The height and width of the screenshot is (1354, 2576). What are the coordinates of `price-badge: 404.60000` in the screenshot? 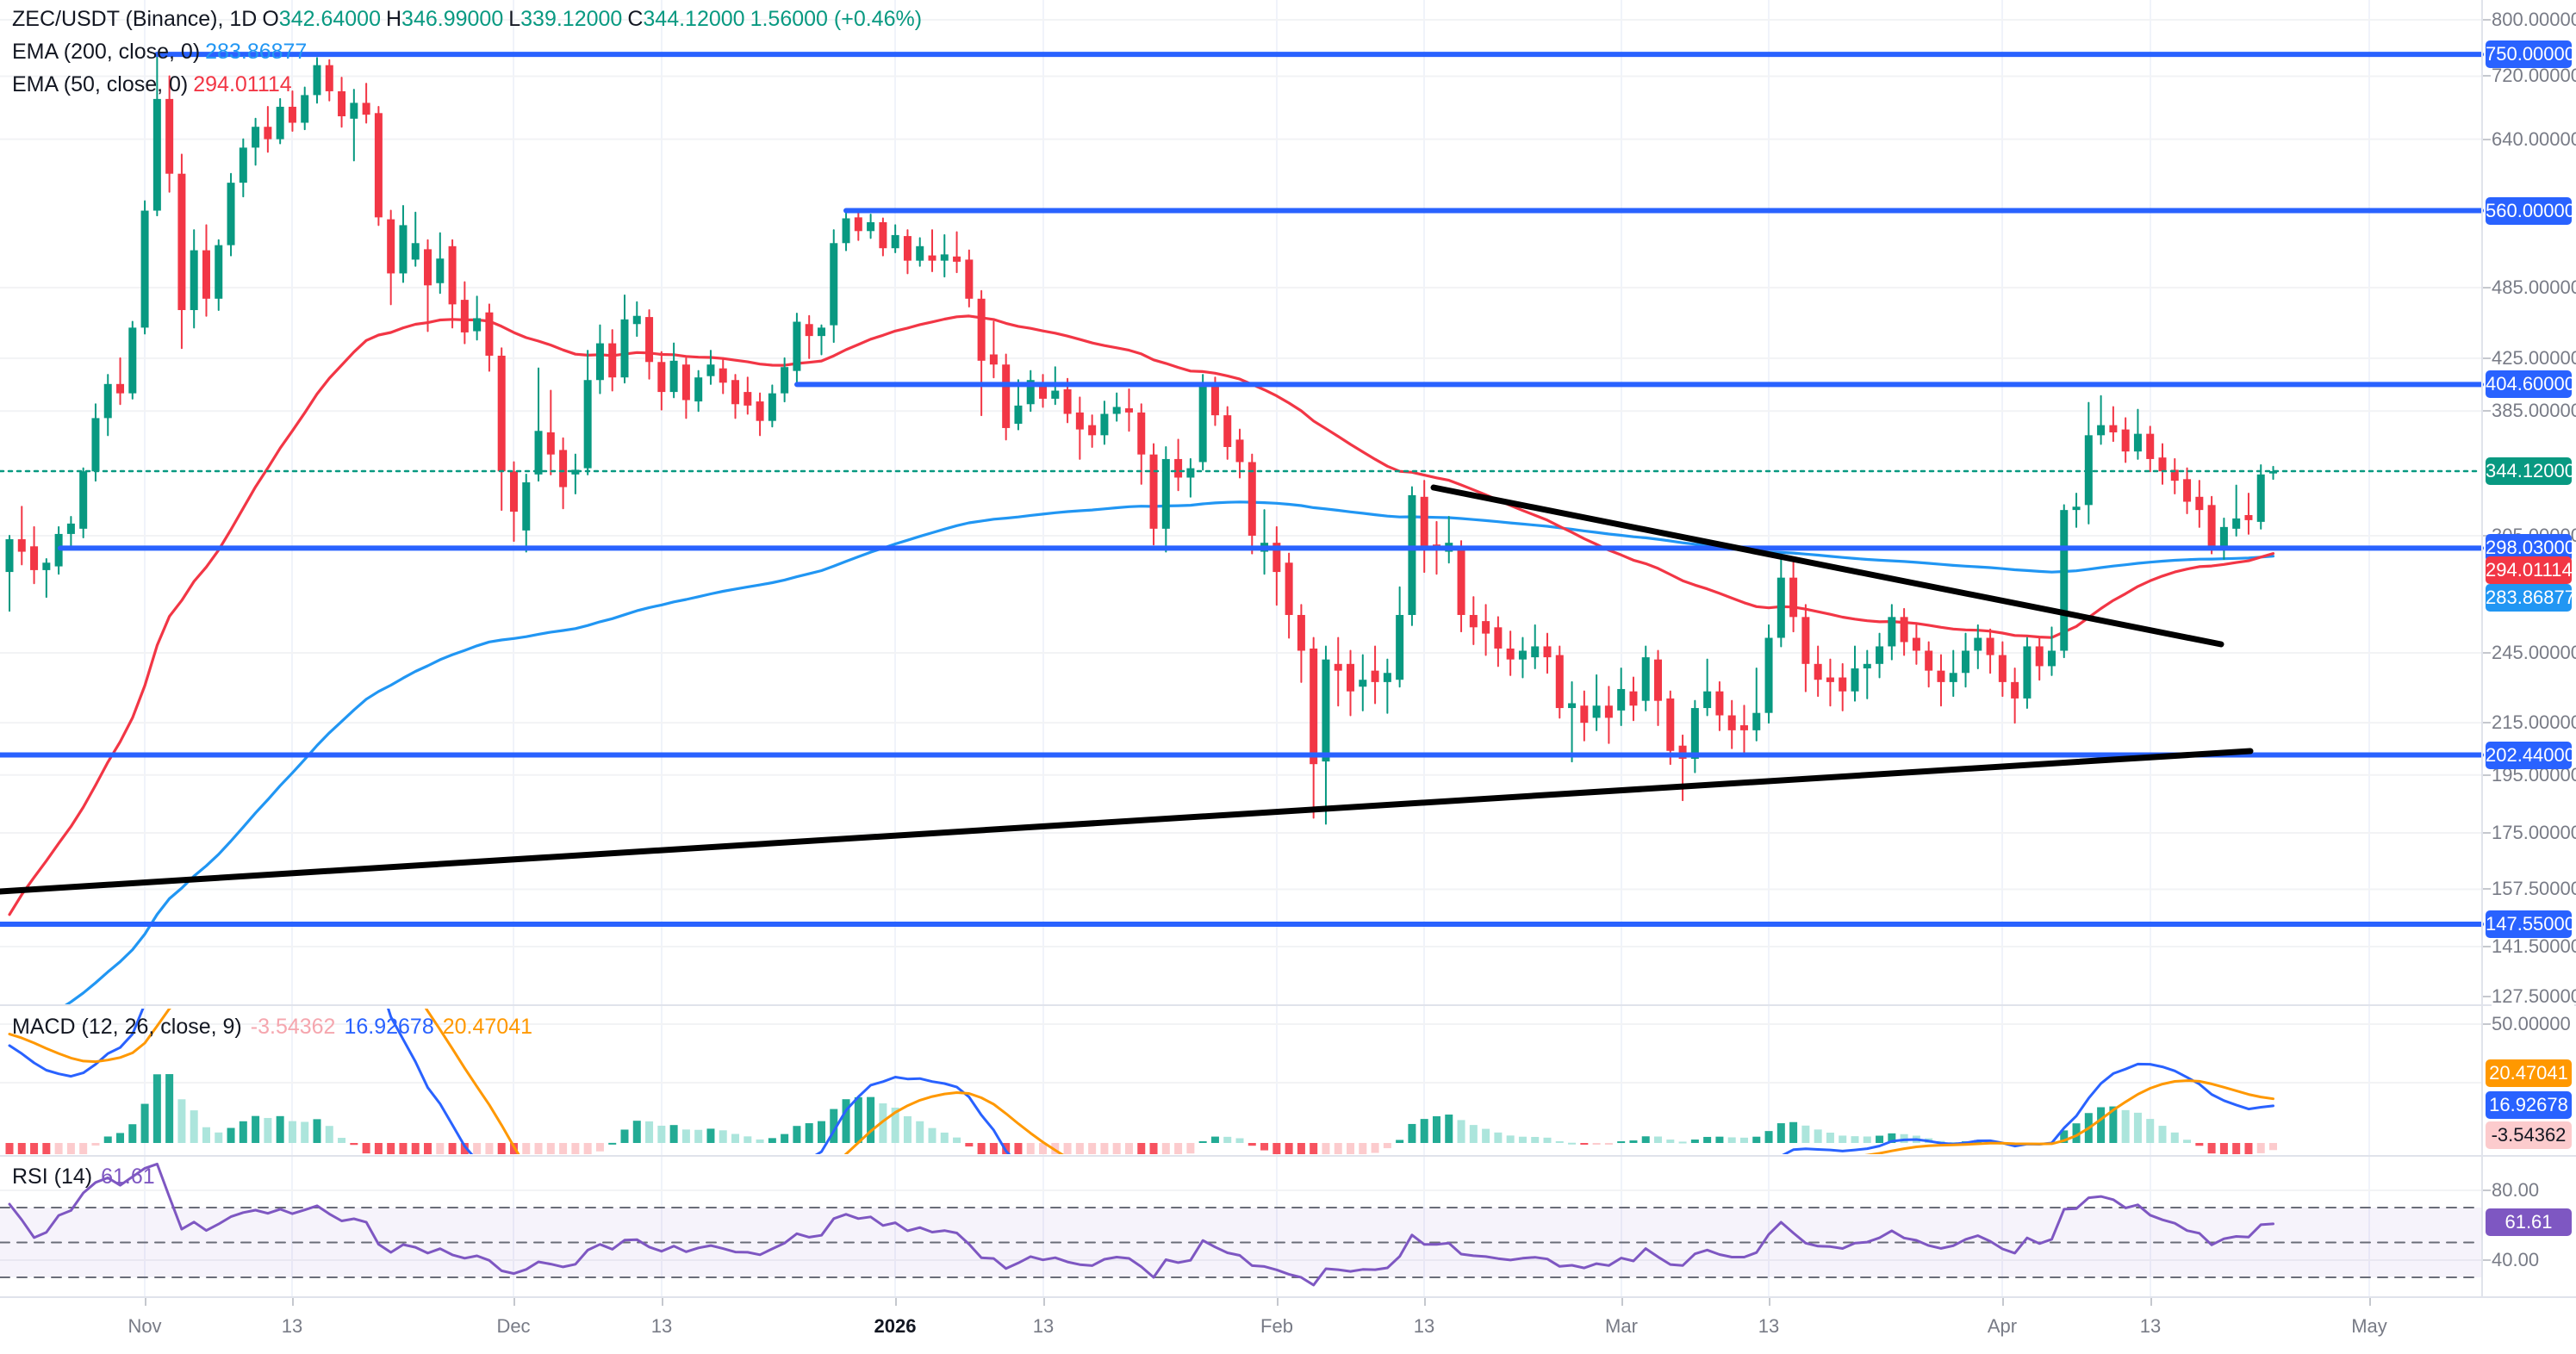 It's located at (2531, 384).